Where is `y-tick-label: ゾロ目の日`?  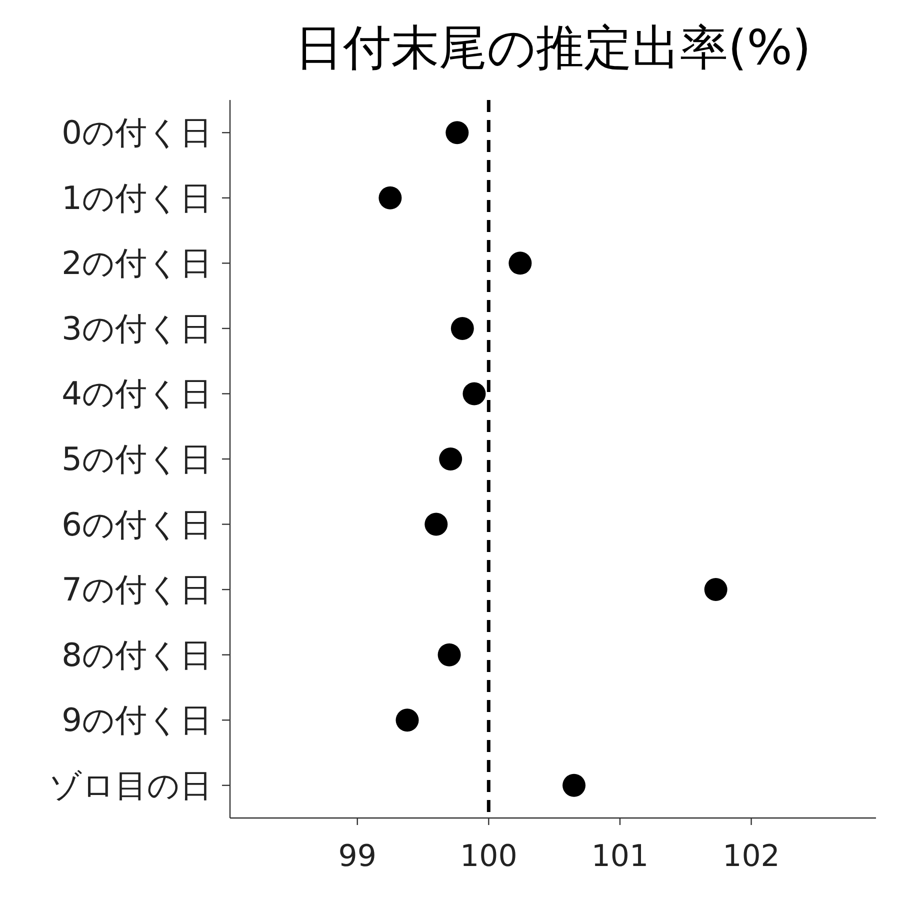
y-tick-label: ゾロ目の日 is located at coordinates (130, 785).